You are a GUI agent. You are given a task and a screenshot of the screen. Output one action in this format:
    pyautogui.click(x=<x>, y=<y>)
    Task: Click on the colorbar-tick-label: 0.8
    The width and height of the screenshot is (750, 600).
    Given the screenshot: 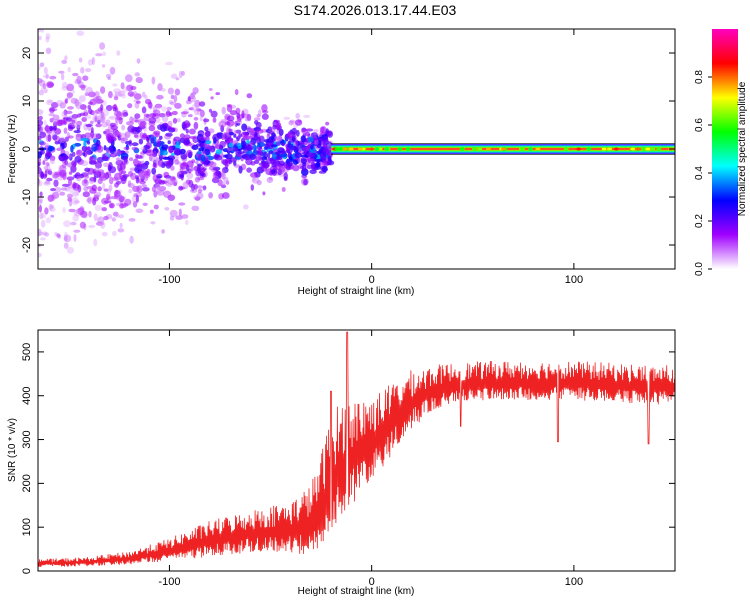 What is the action you would take?
    pyautogui.click(x=699, y=77)
    